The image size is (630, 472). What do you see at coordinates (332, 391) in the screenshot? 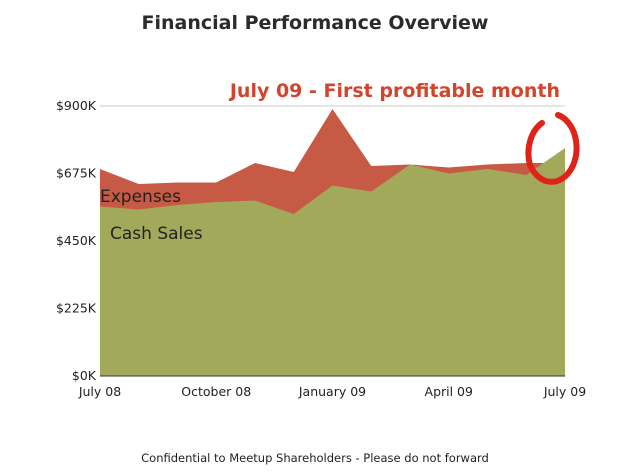
I see `x-tick-label: January 09` at bounding box center [332, 391].